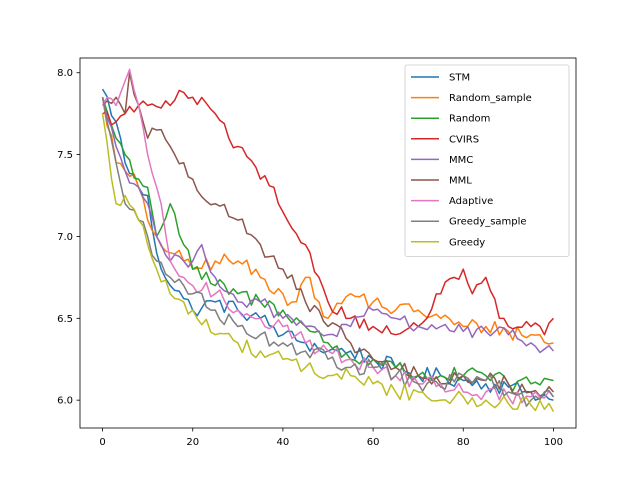 The height and width of the screenshot is (480, 640). Describe the element at coordinates (461, 160) in the screenshot. I see `legend-label-mmc: MMC` at that location.